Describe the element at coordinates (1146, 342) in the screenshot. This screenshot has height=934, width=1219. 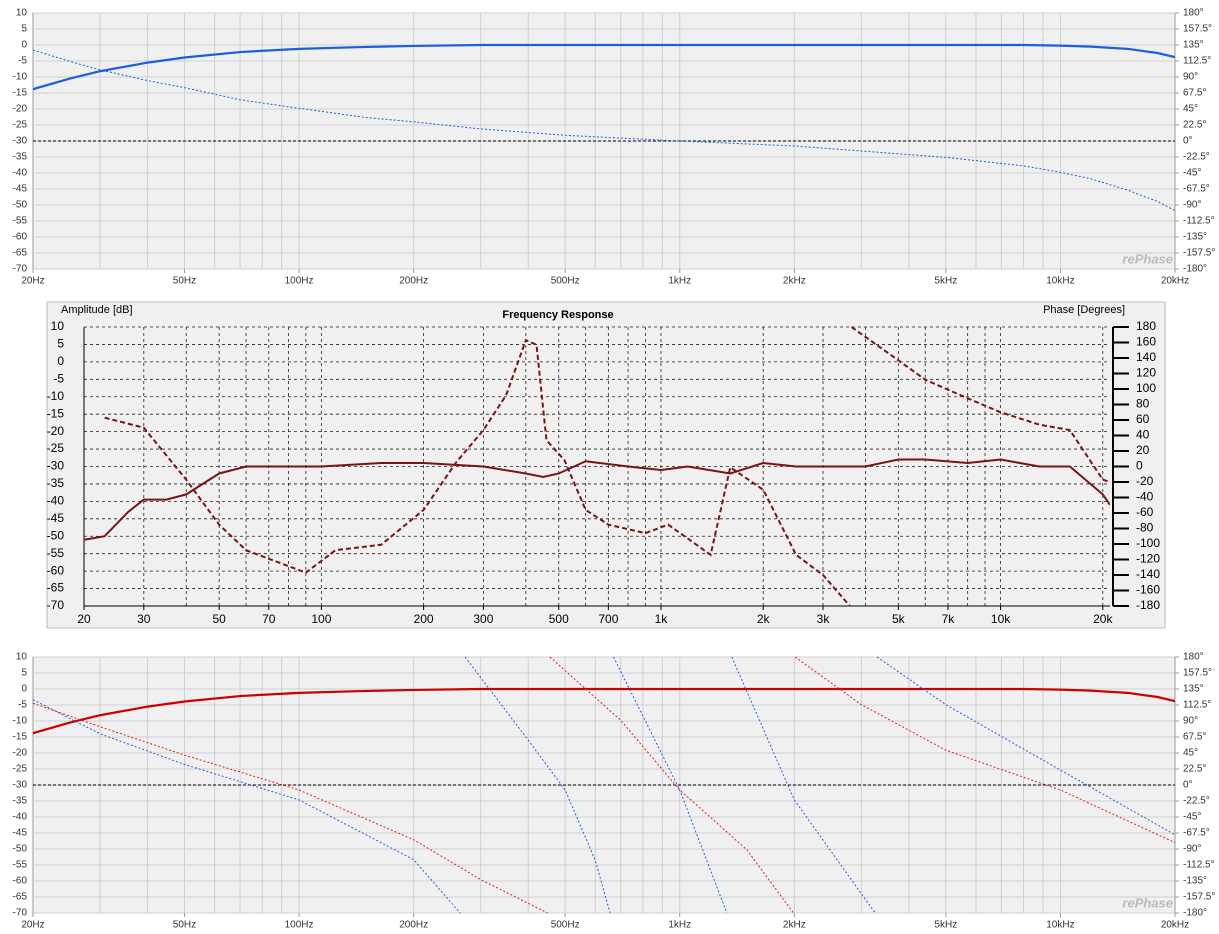
I see `y2-tick-label: 160` at that location.